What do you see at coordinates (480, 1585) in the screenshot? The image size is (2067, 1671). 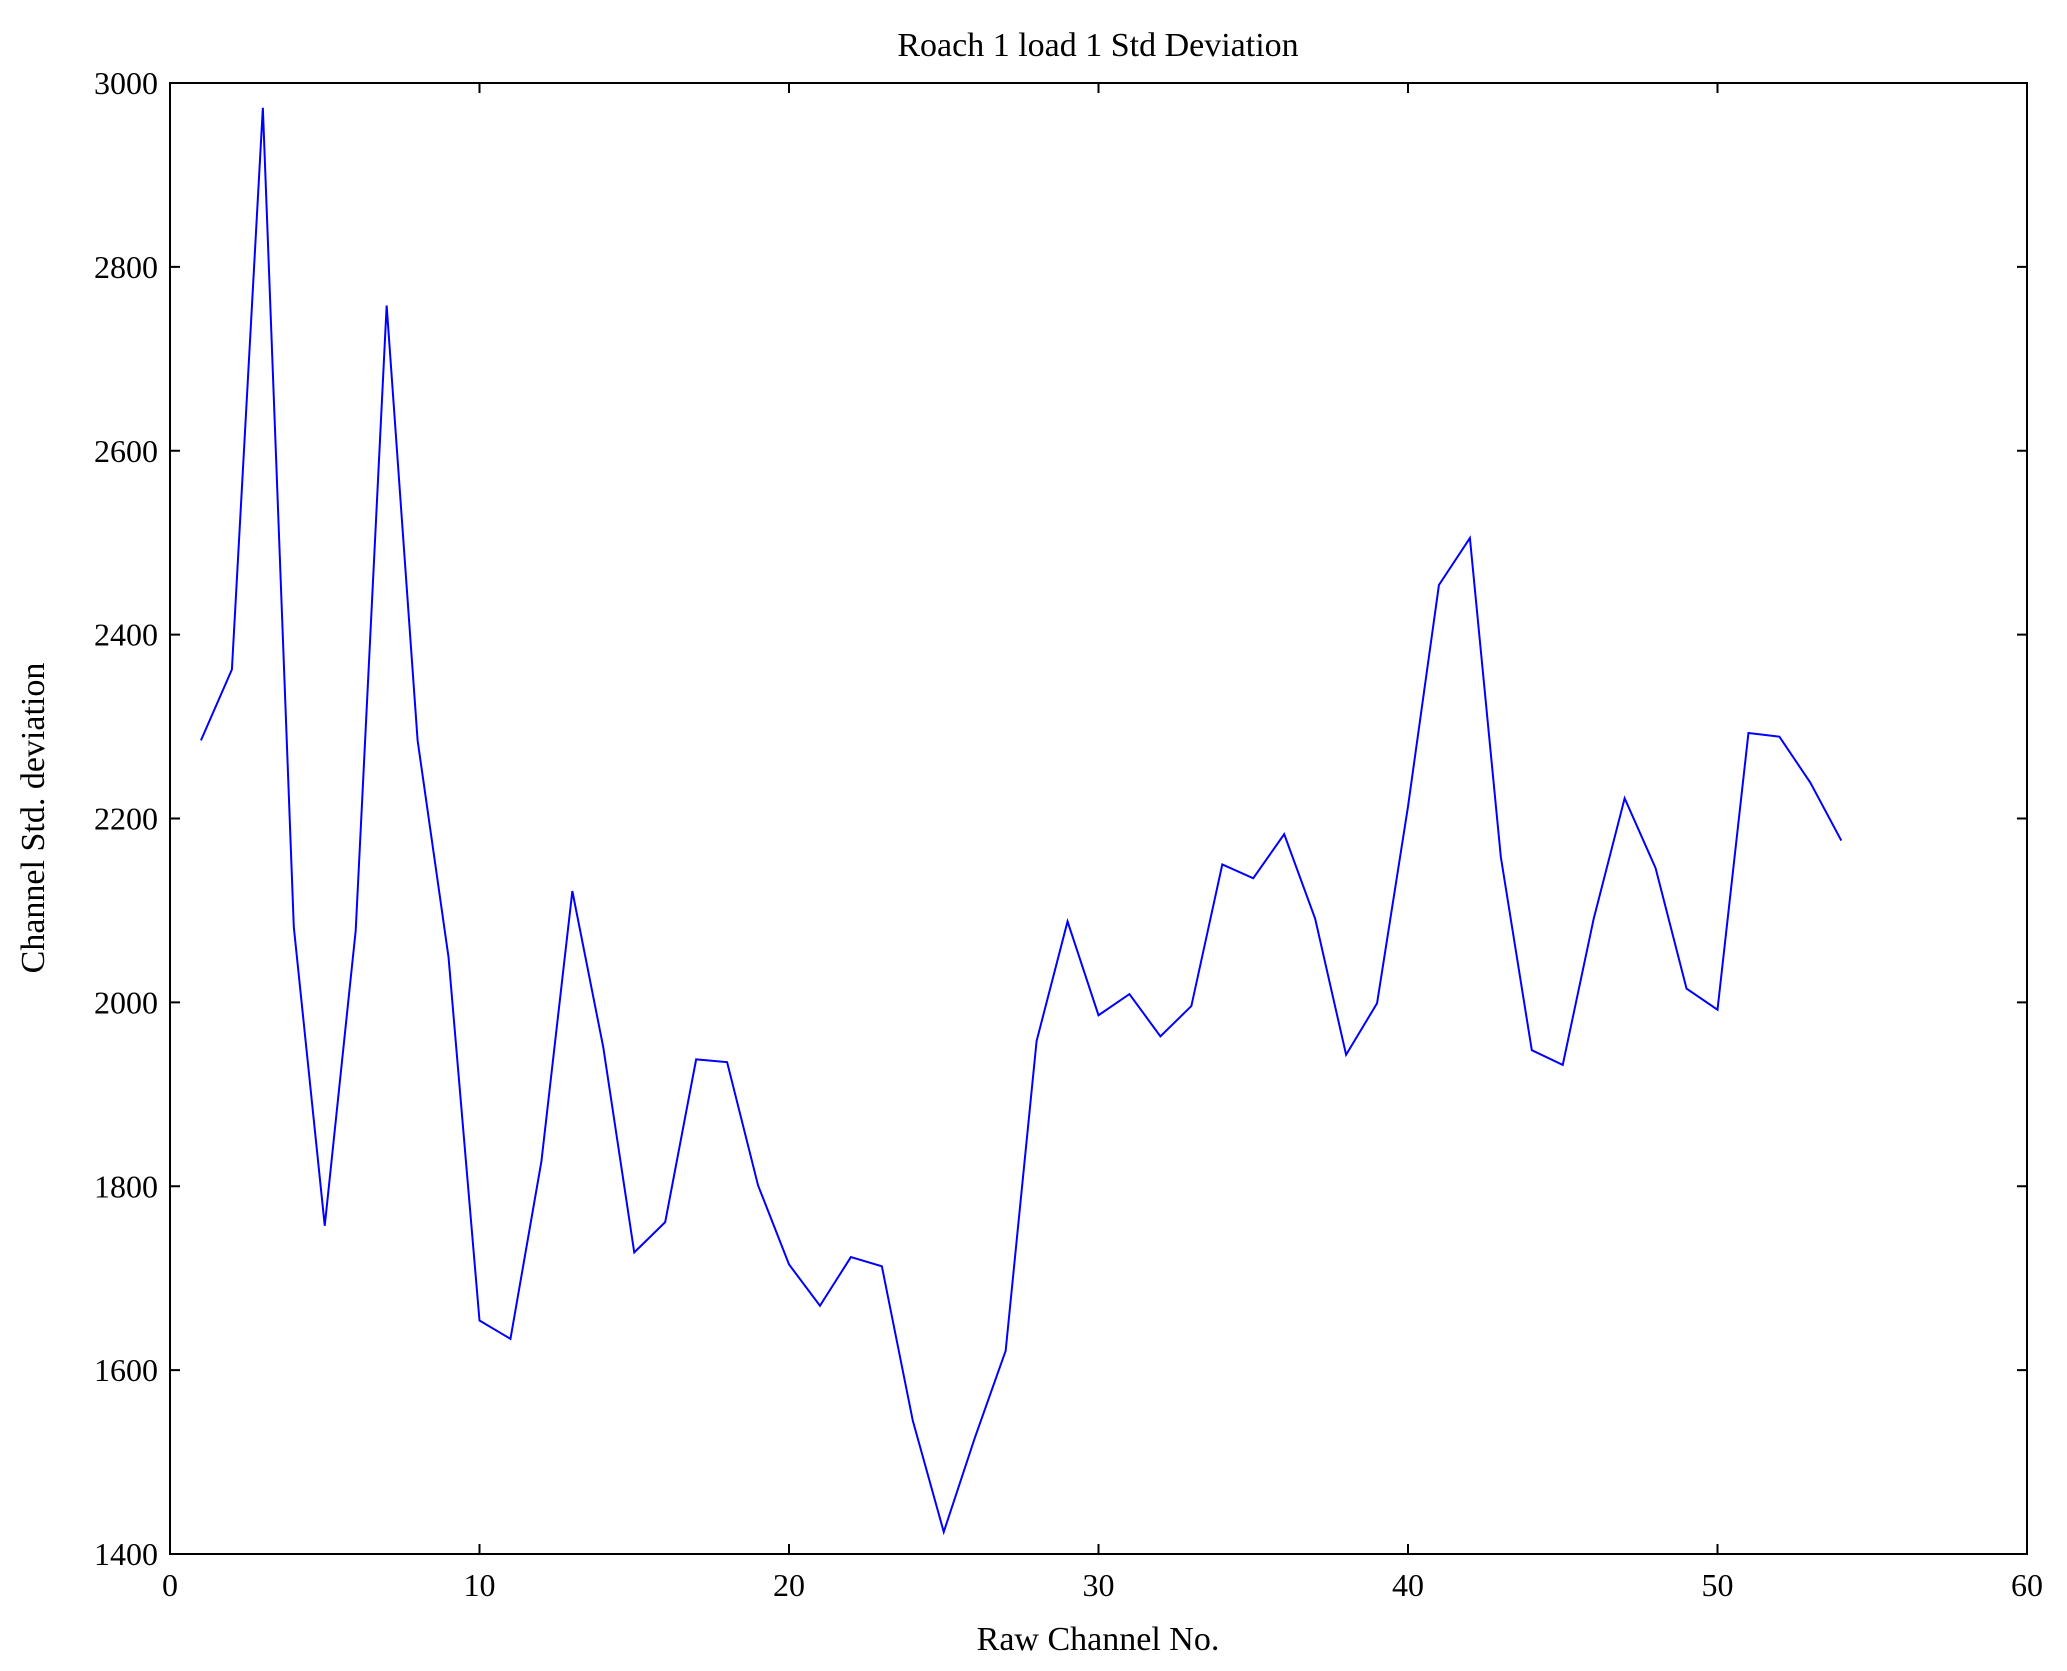 I see `x-tick-label: 10` at bounding box center [480, 1585].